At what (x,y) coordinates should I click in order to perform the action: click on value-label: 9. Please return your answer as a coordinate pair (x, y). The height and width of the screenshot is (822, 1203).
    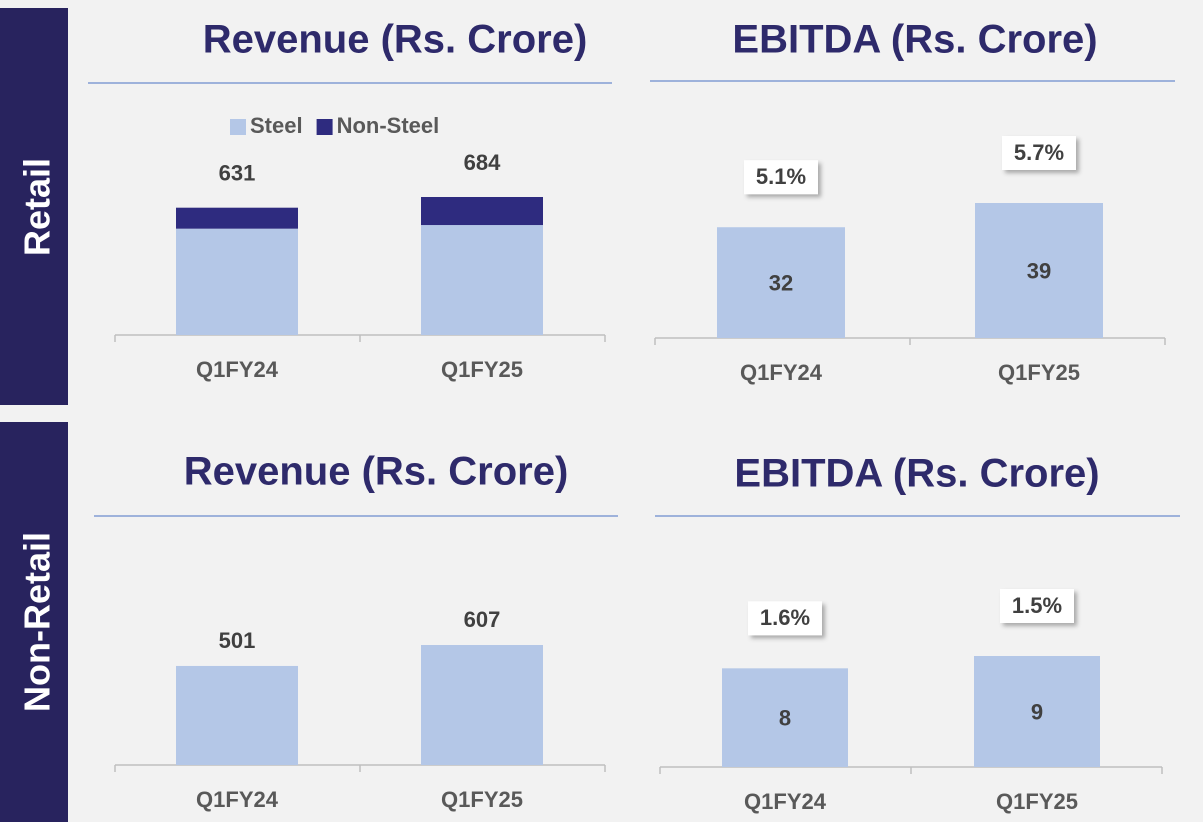
    Looking at the image, I should click on (1037, 711).